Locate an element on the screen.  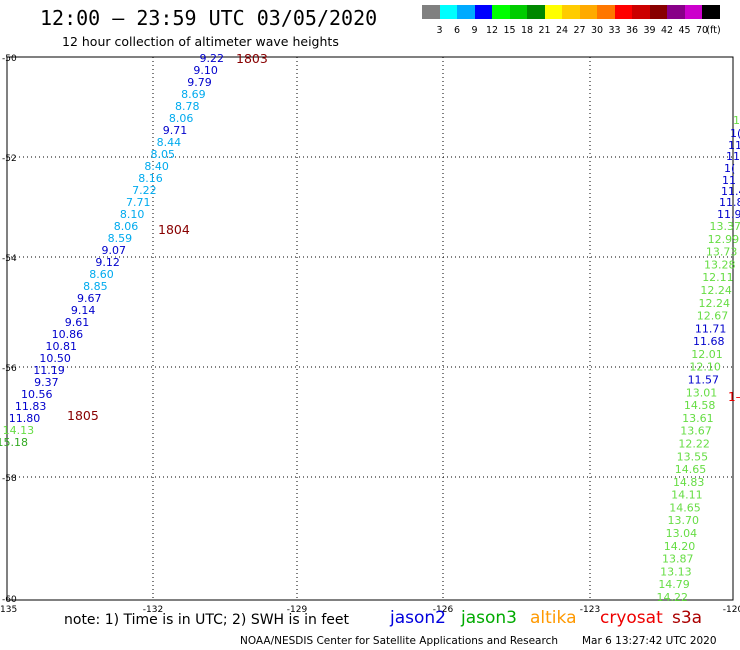
wave-height-label: 13.28 is located at coordinates (720, 264).